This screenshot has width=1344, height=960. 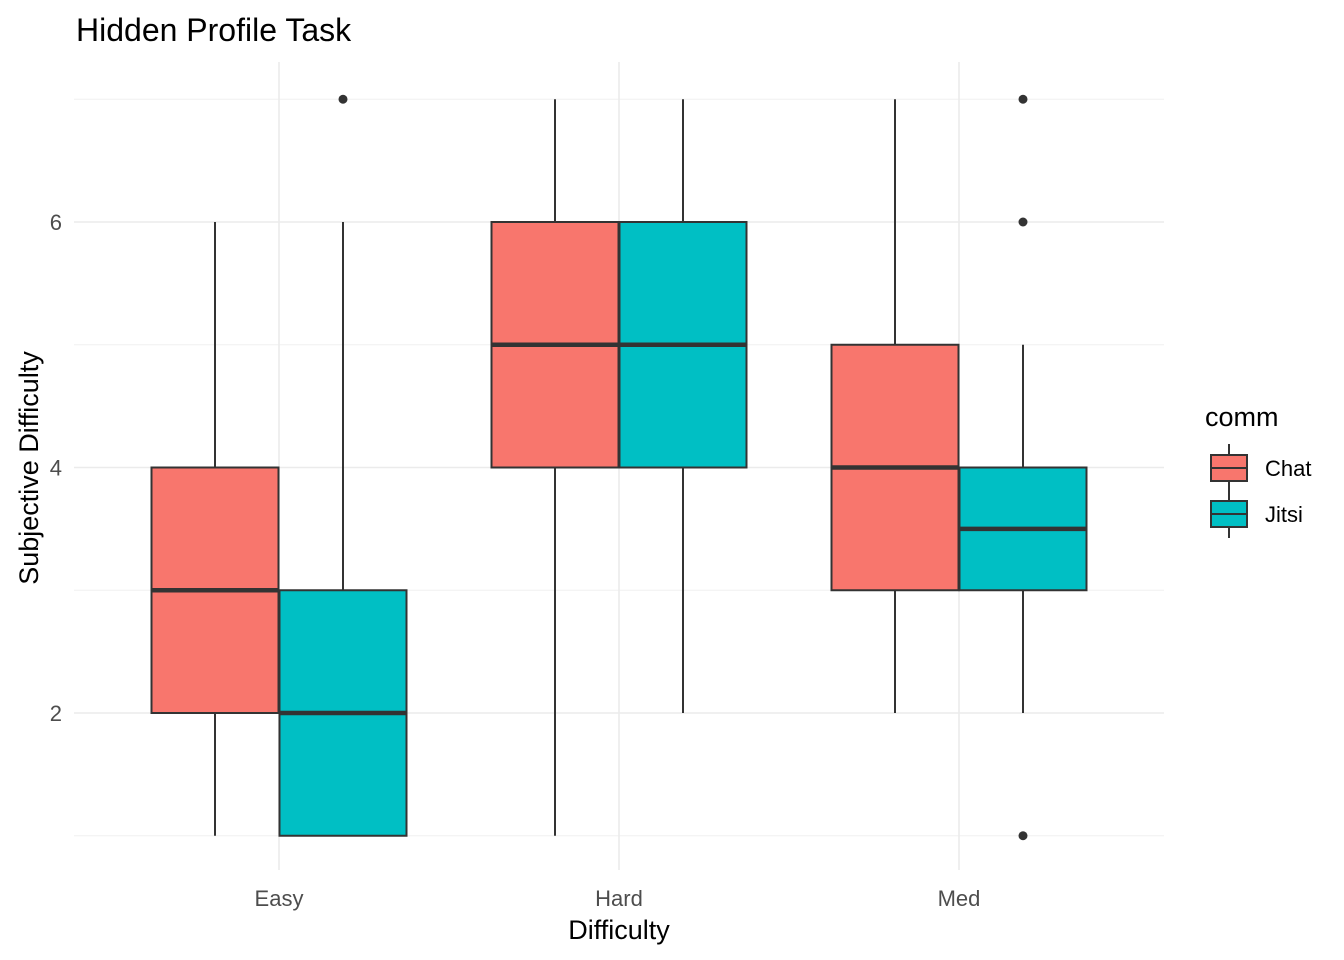 I want to click on box-jitsi-med, so click(x=1023, y=467).